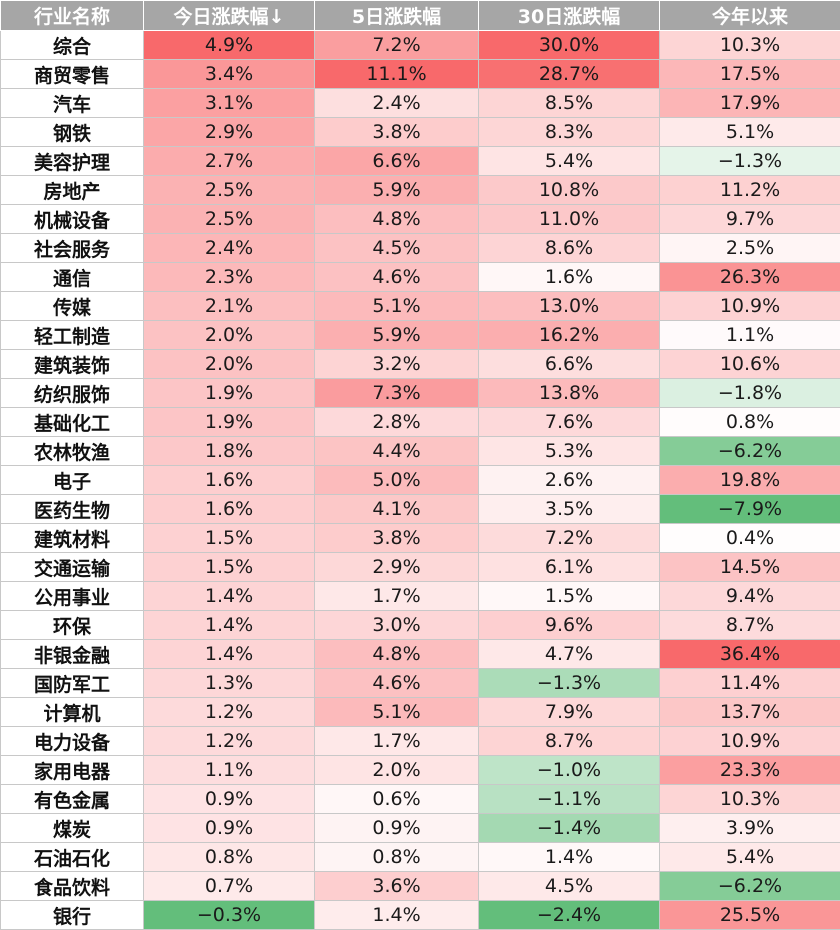  I want to click on cell-ytd-change: 1.1%, so click(750, 335).